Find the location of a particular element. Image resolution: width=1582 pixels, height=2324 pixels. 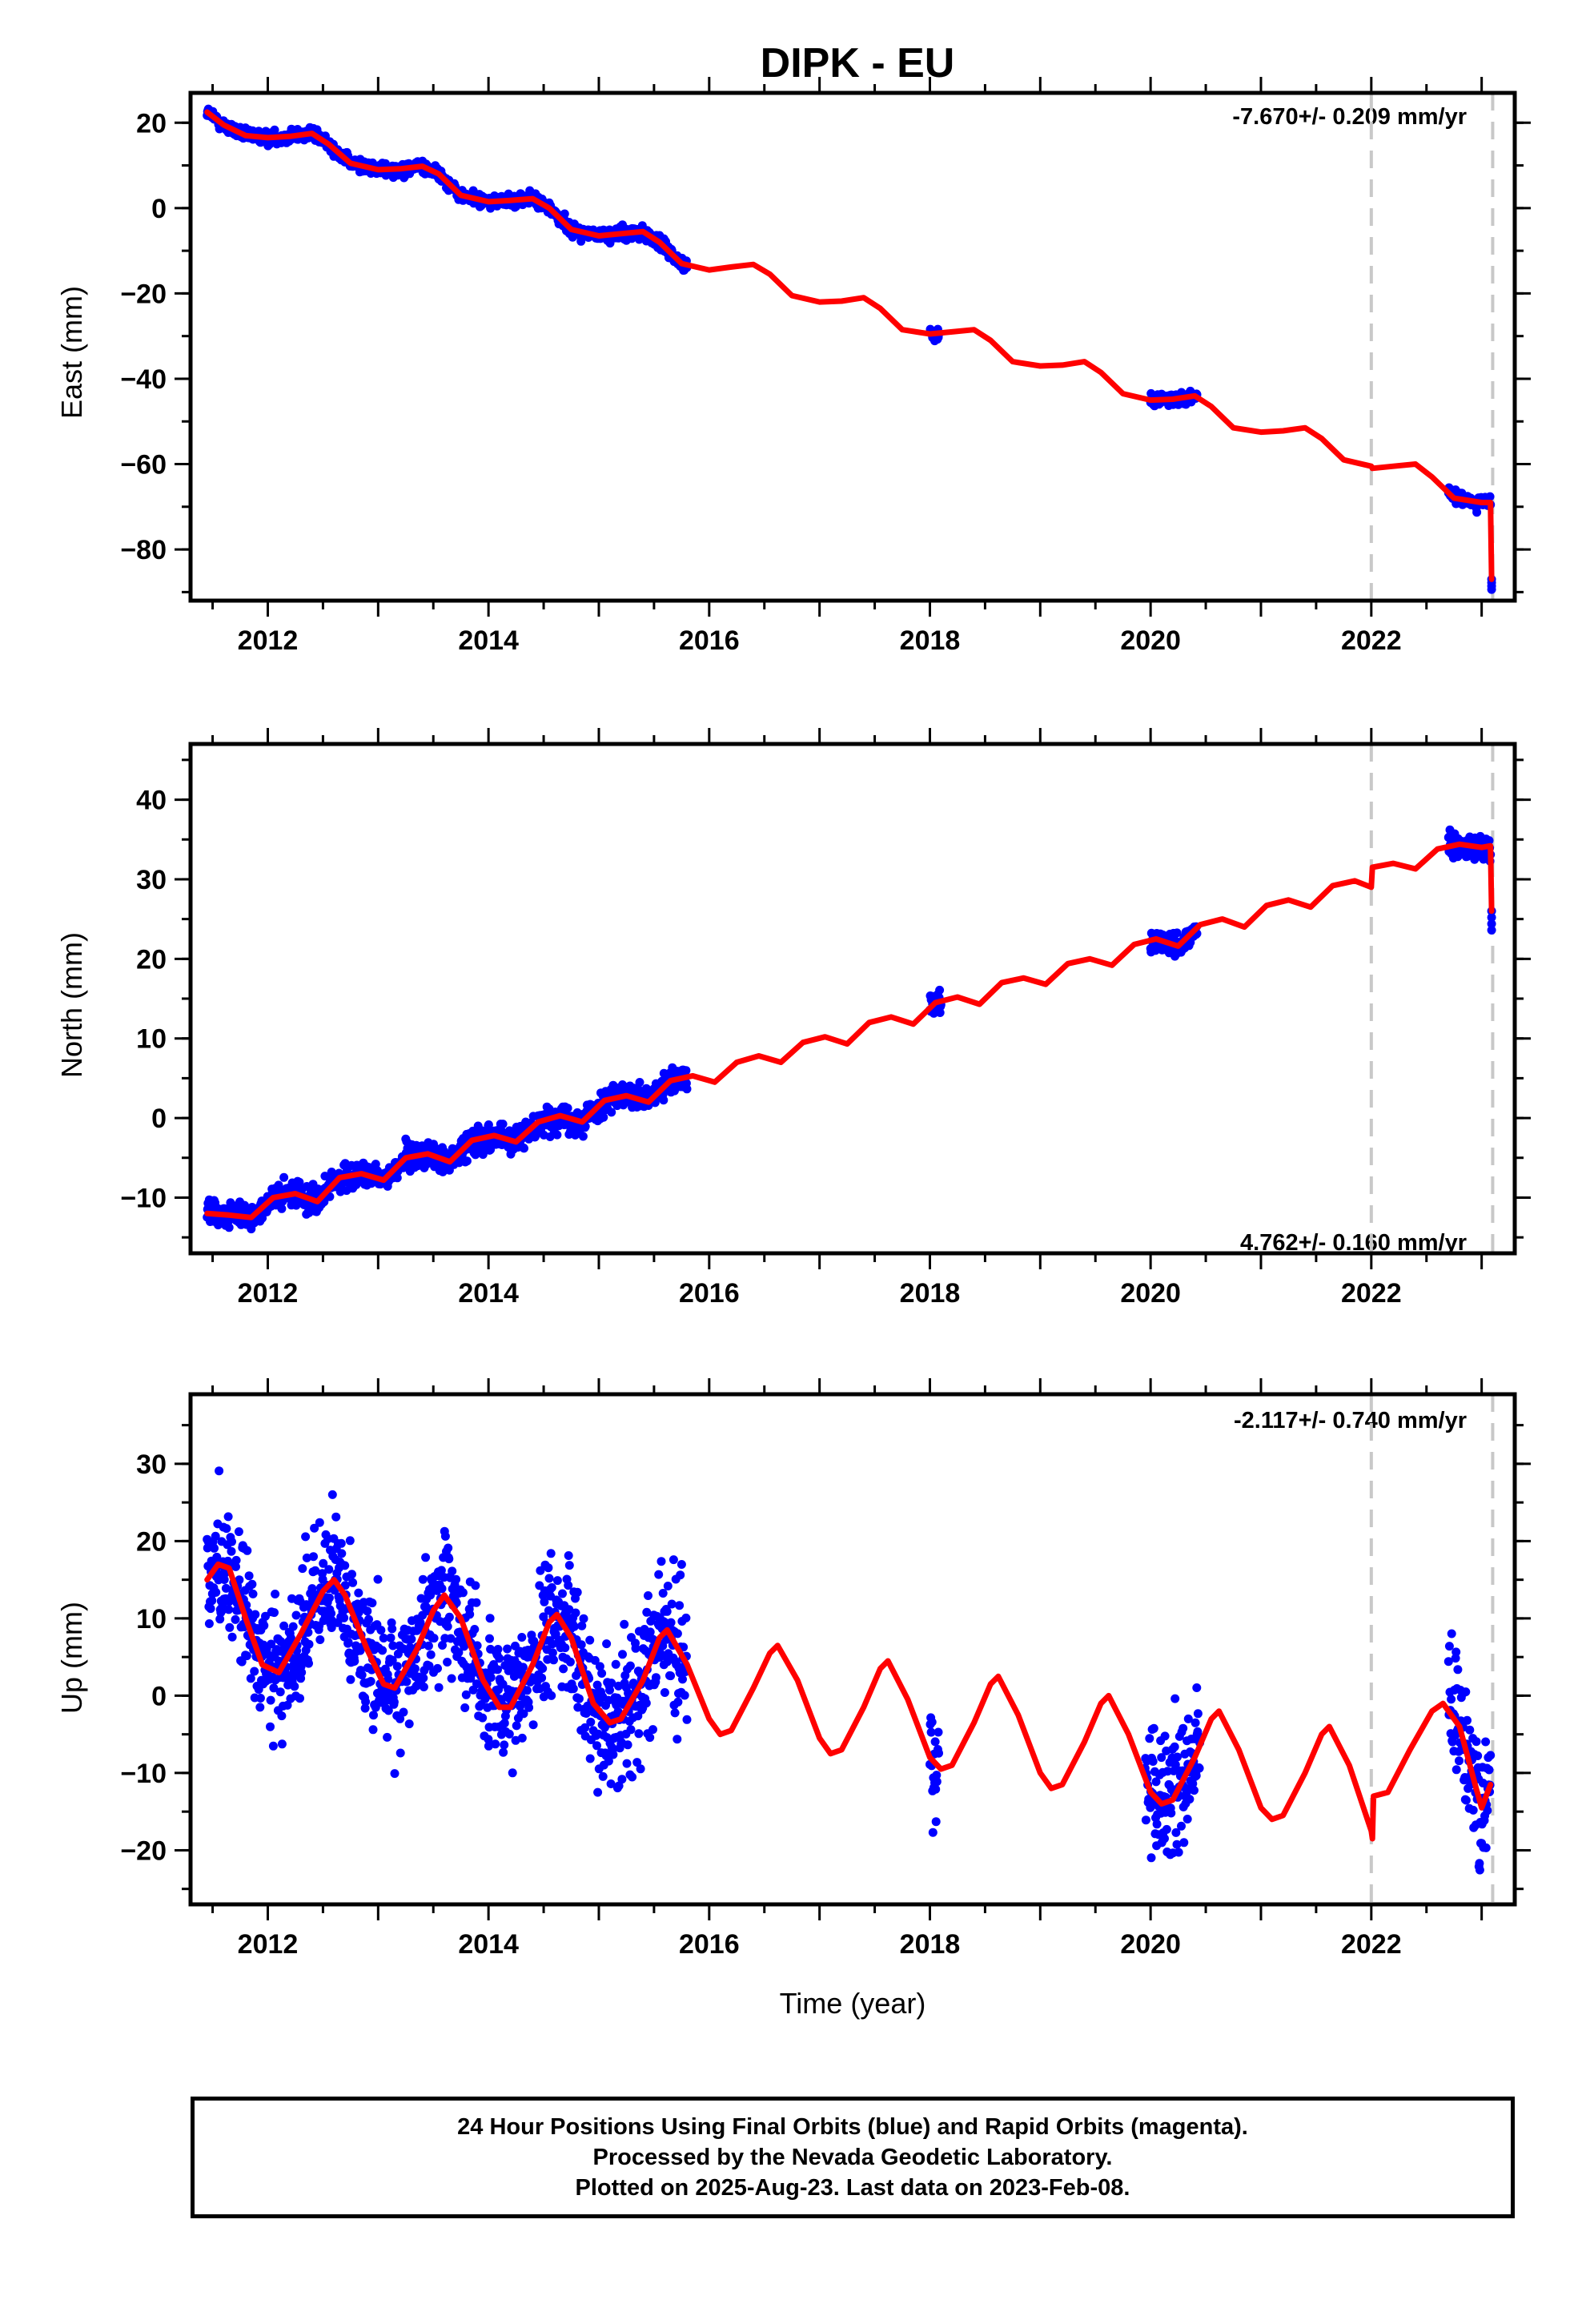

up-xtick-label: 2012 is located at coordinates (268, 1944).